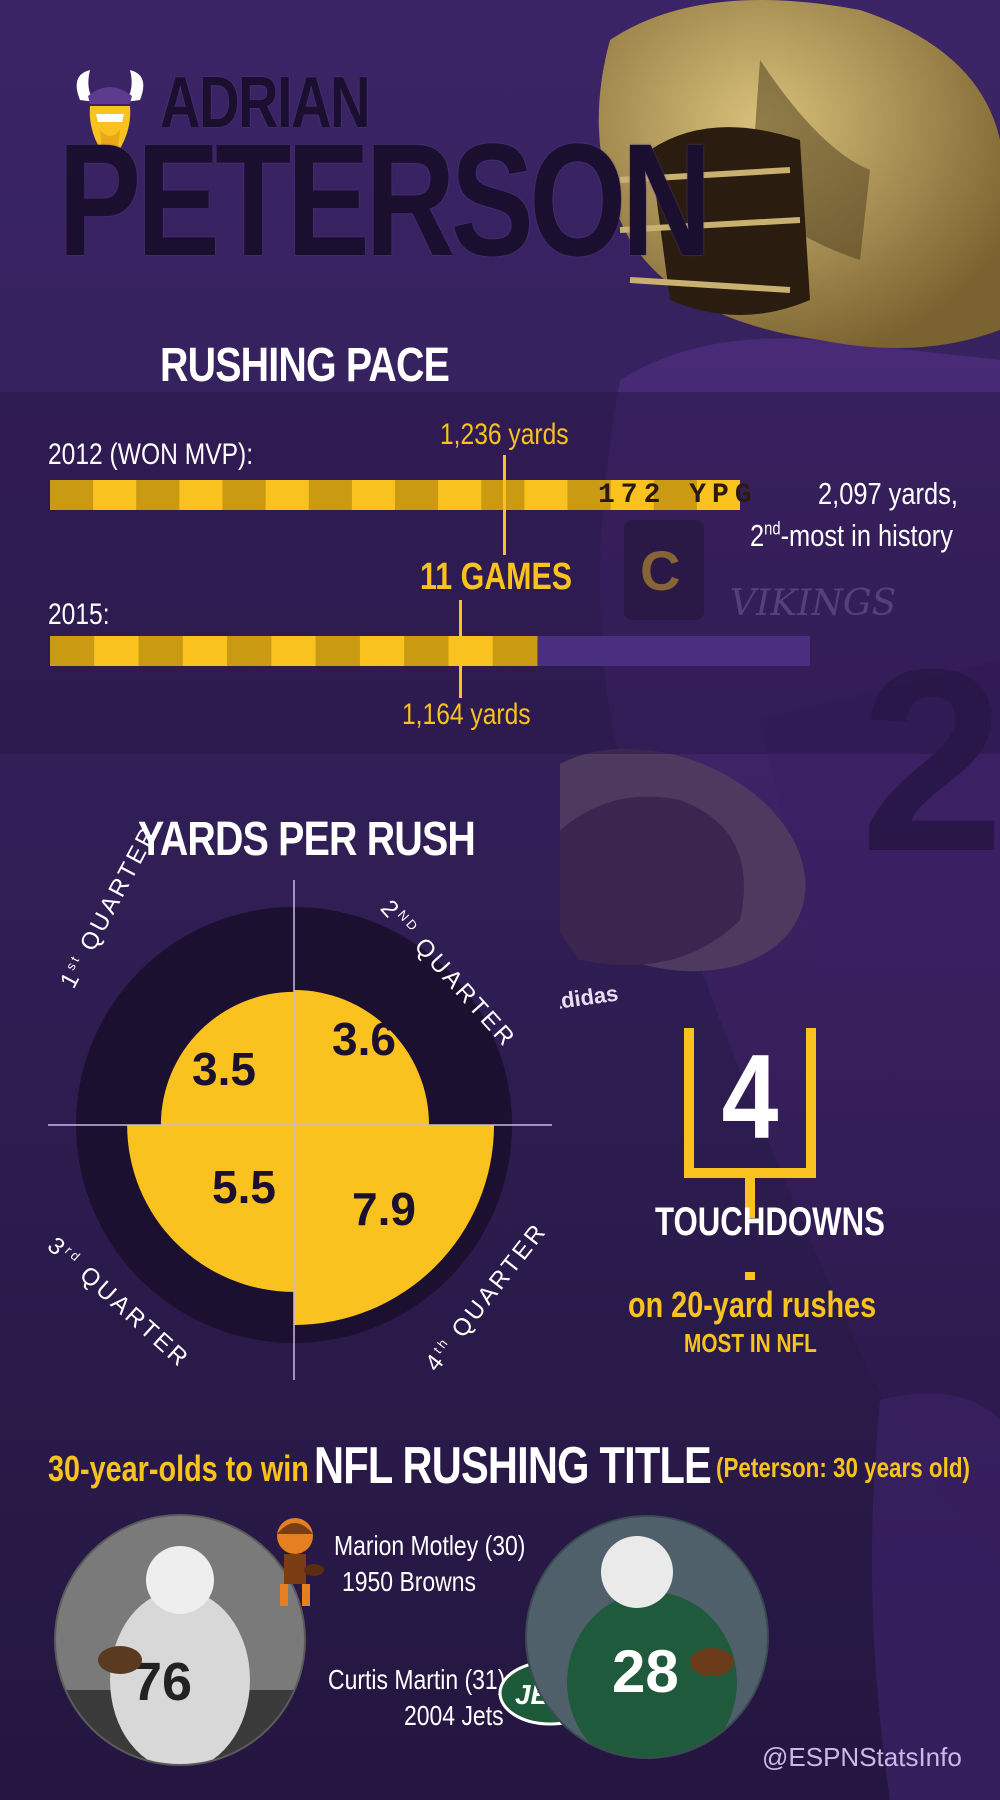 Image resolution: width=1000 pixels, height=1800 pixels. What do you see at coordinates (430, 1545) in the screenshot?
I see `player1-line1: Marion Motley (30)` at bounding box center [430, 1545].